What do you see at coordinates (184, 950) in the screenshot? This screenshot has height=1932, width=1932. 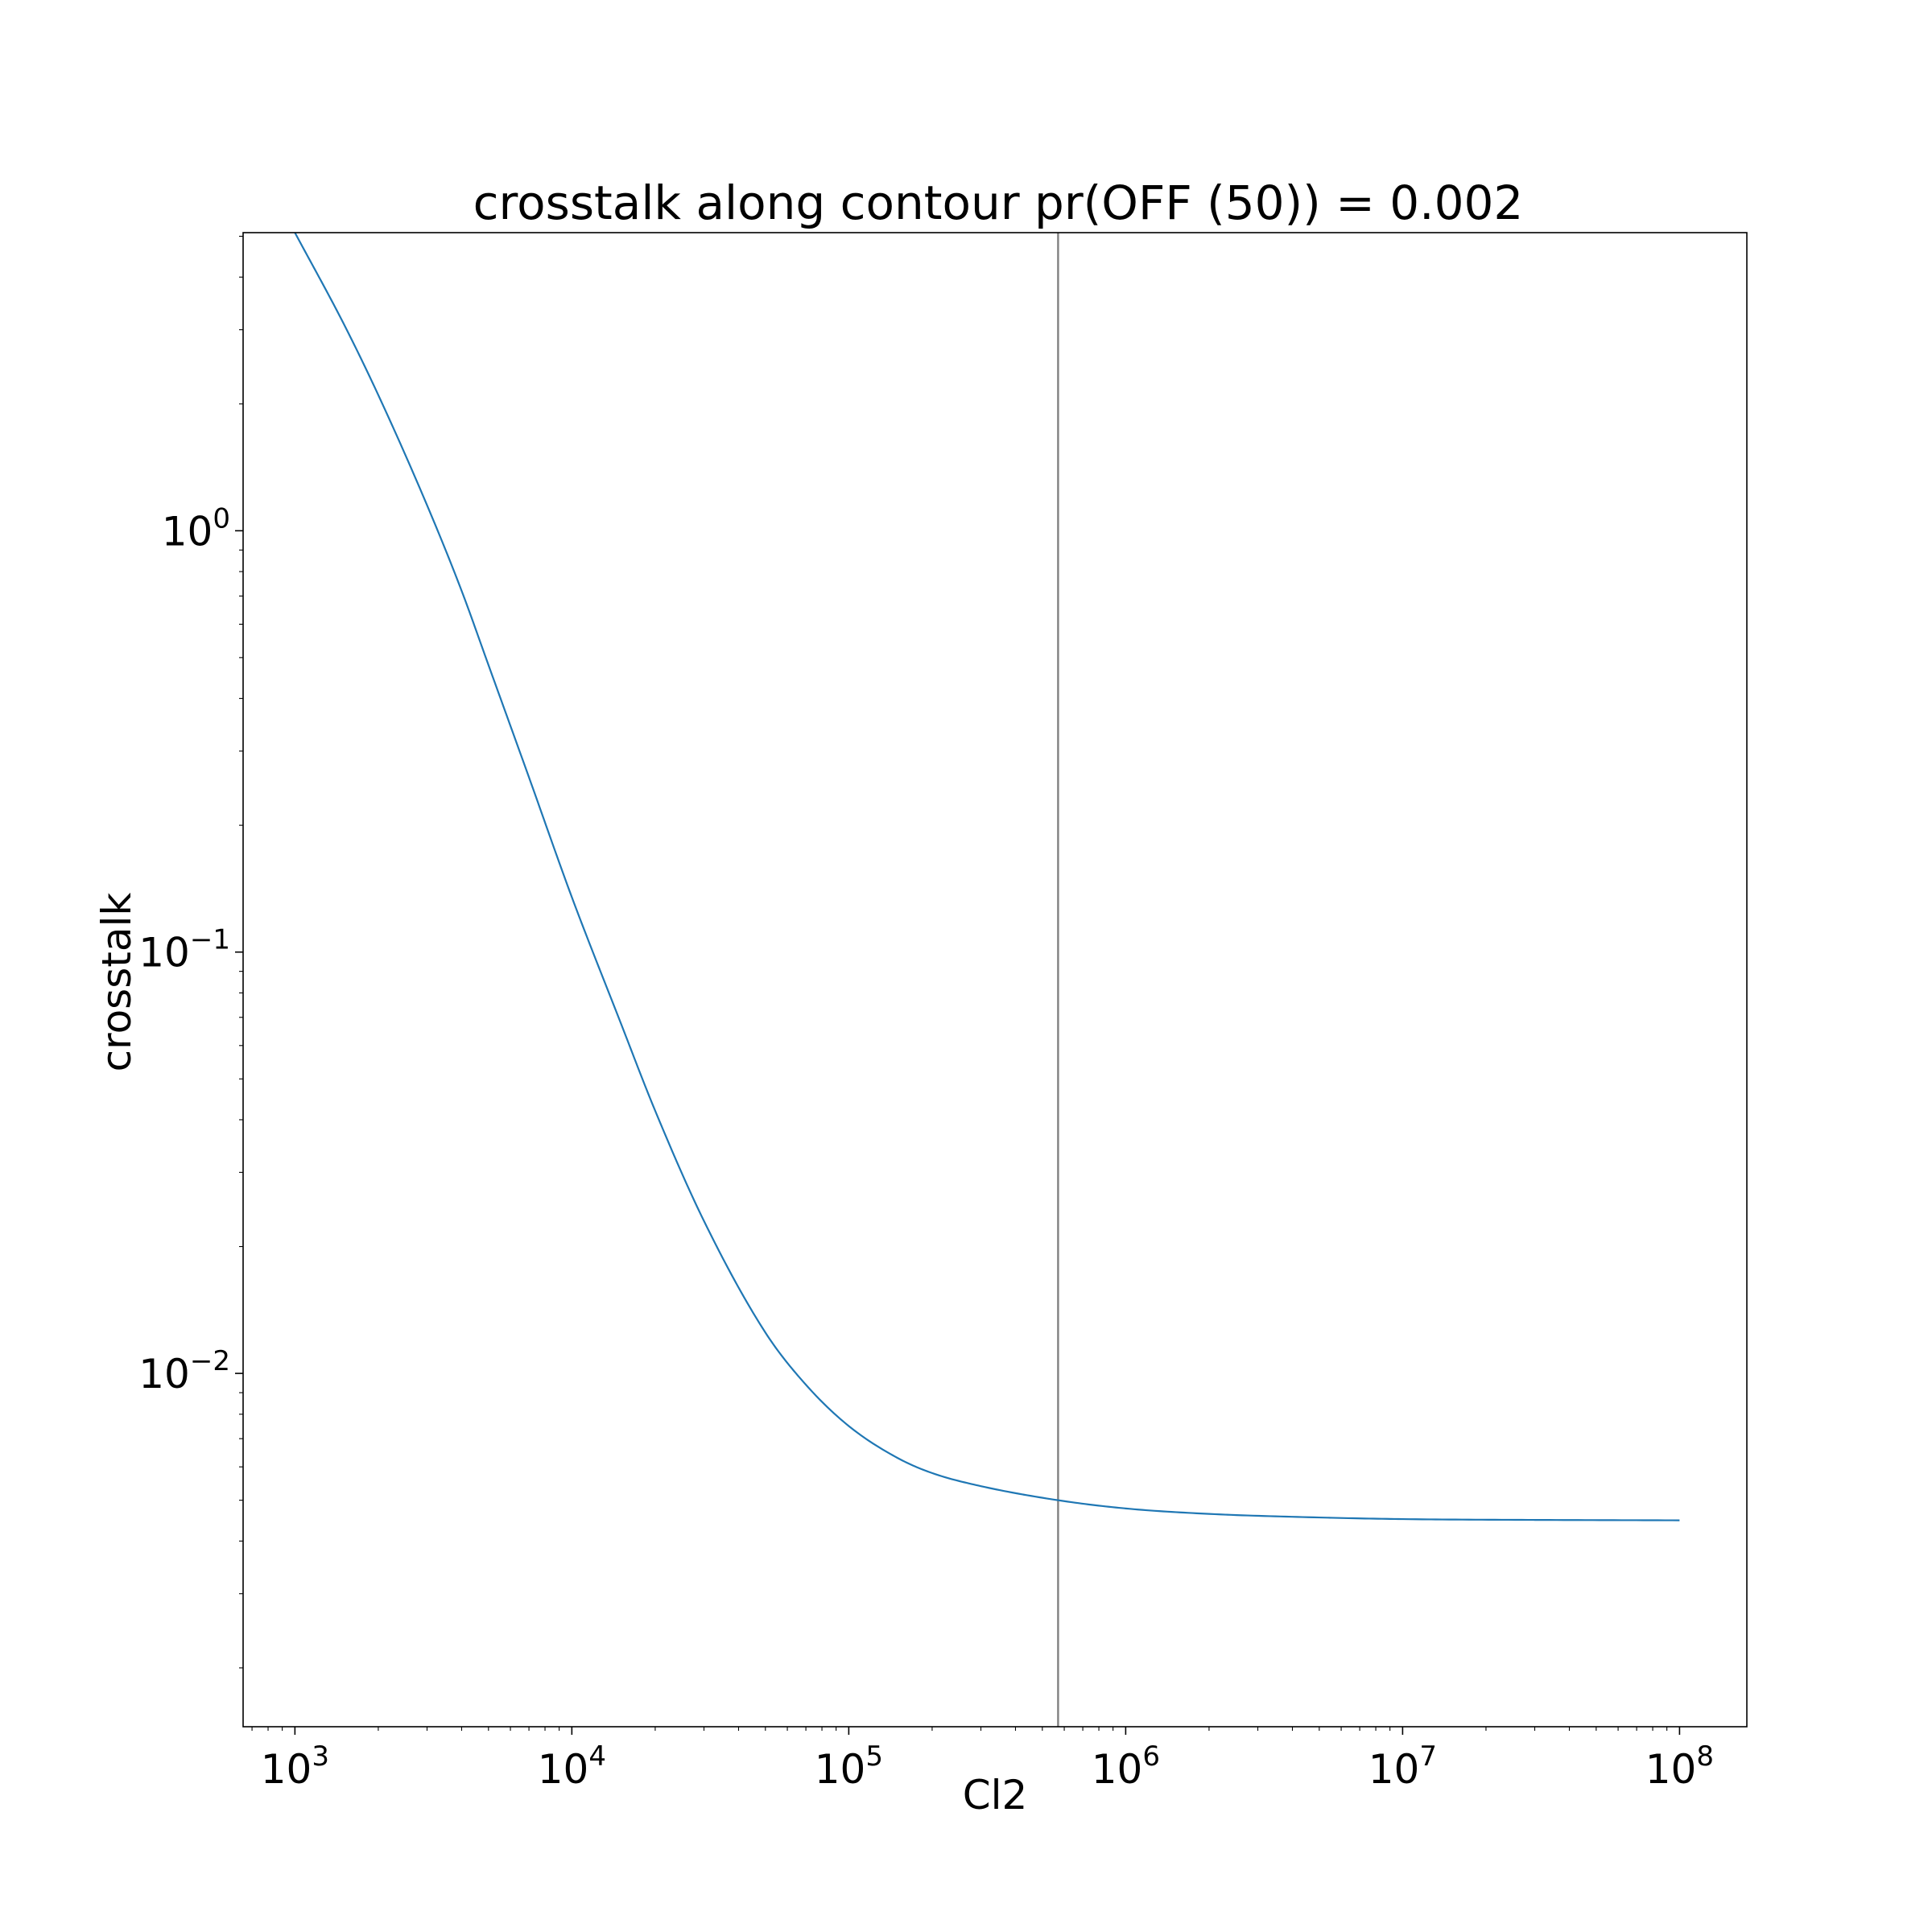 I see `y-tick-label: 10⁻¹` at bounding box center [184, 950].